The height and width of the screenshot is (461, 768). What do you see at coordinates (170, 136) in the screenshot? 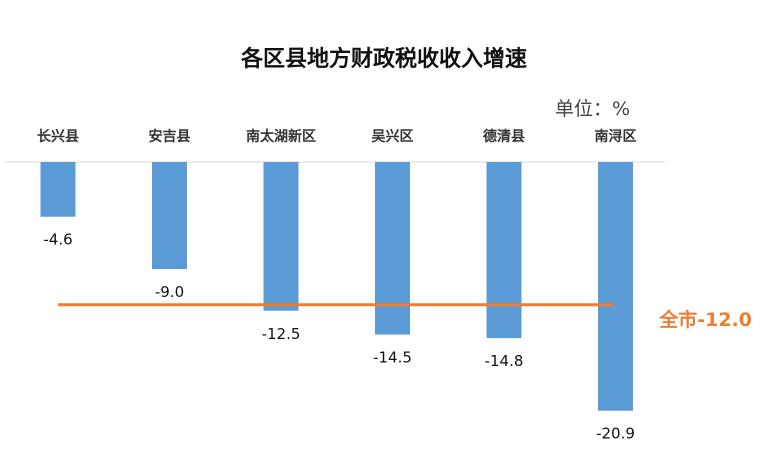
I see `category-label: 安吉县` at bounding box center [170, 136].